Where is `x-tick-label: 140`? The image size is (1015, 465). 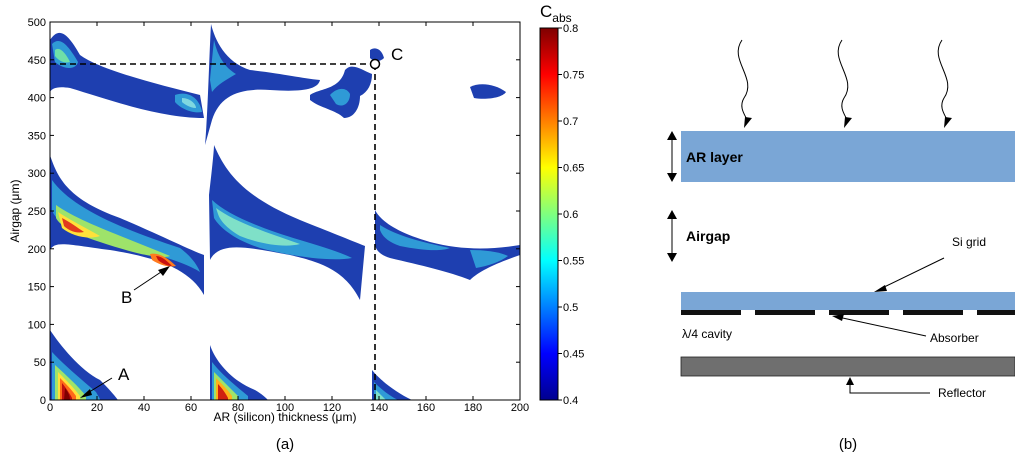
x-tick-label: 140 is located at coordinates (379, 408).